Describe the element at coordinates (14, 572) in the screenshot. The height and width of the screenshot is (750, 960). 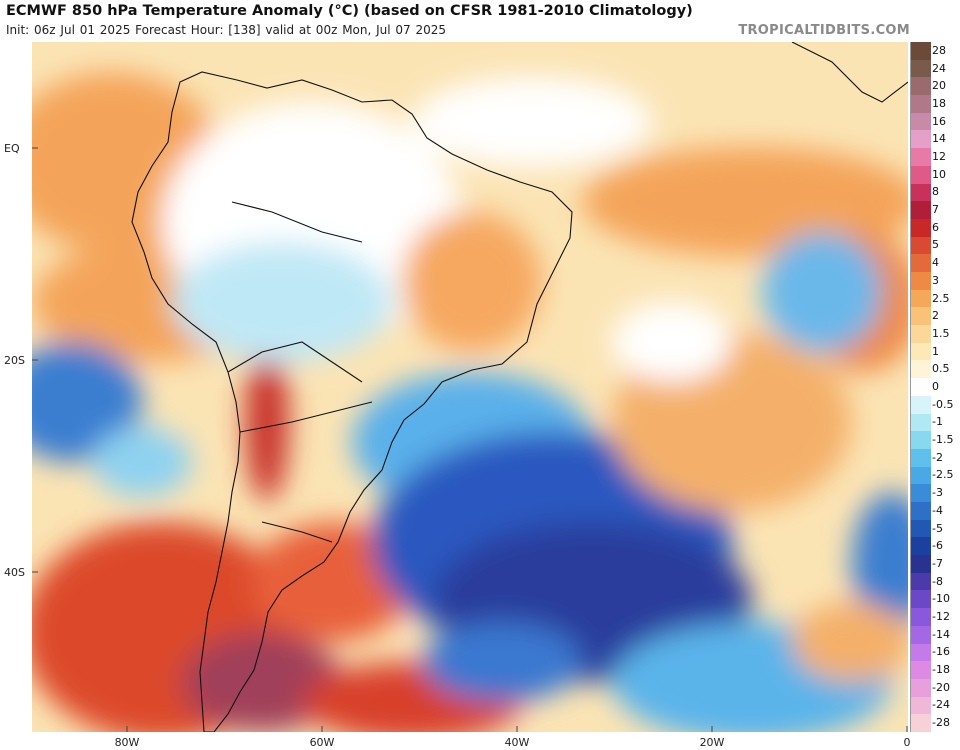
I see `lat-label-40s: 40S` at that location.